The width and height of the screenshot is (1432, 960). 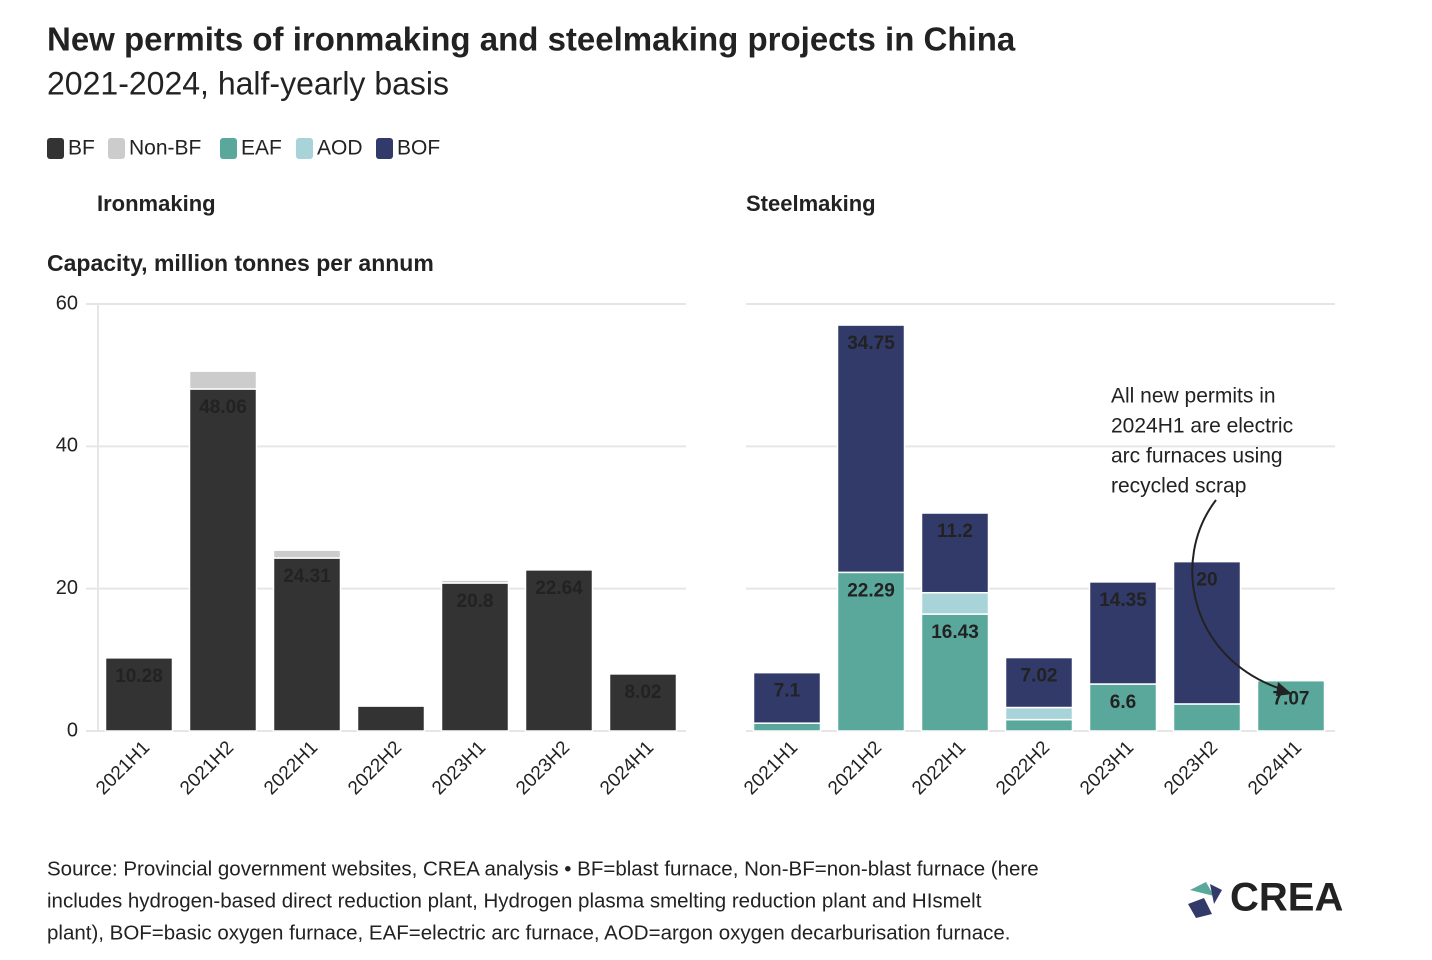 I want to click on legend-label: Non-BF, so click(x=165, y=148).